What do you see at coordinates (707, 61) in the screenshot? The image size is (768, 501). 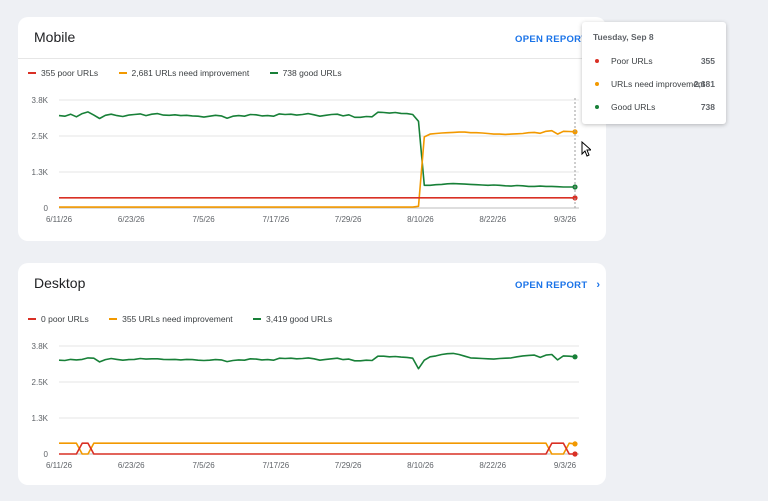 I see `tooltip-value: 355` at bounding box center [707, 61].